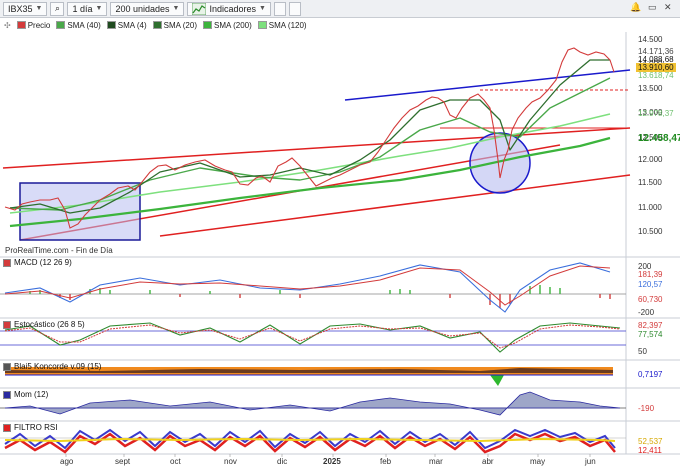  I want to click on koncorde-label: Blai5 Koncorde v.09 (15), so click(52, 366).